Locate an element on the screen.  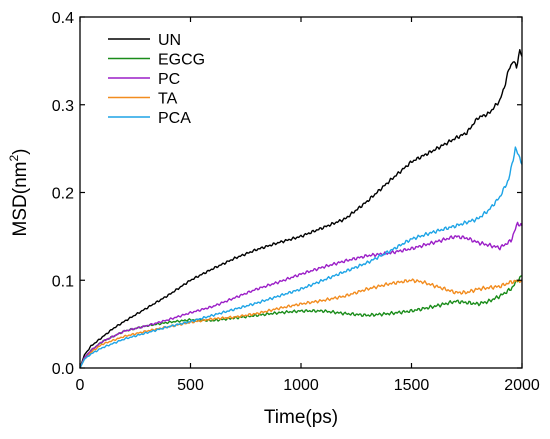
legend: UN EGCG PC TA PCA is located at coordinates (156, 79).